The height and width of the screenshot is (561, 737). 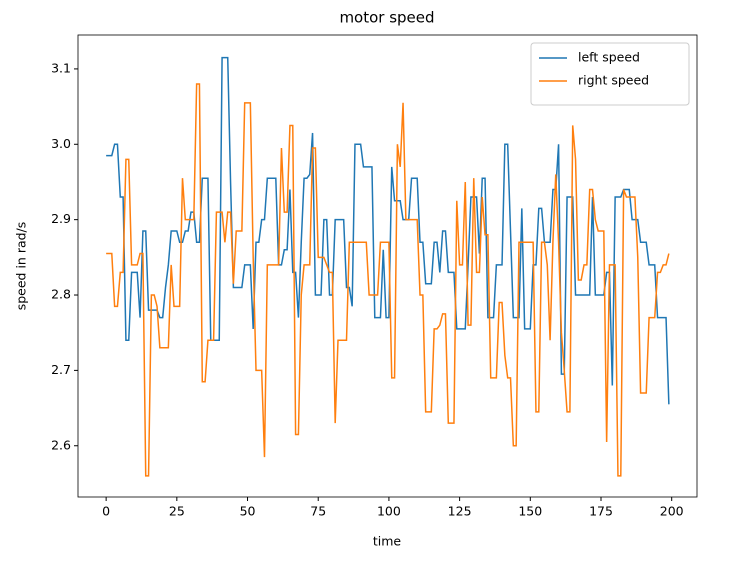 What do you see at coordinates (386, 18) in the screenshot?
I see `chart-title: motor speed` at bounding box center [386, 18].